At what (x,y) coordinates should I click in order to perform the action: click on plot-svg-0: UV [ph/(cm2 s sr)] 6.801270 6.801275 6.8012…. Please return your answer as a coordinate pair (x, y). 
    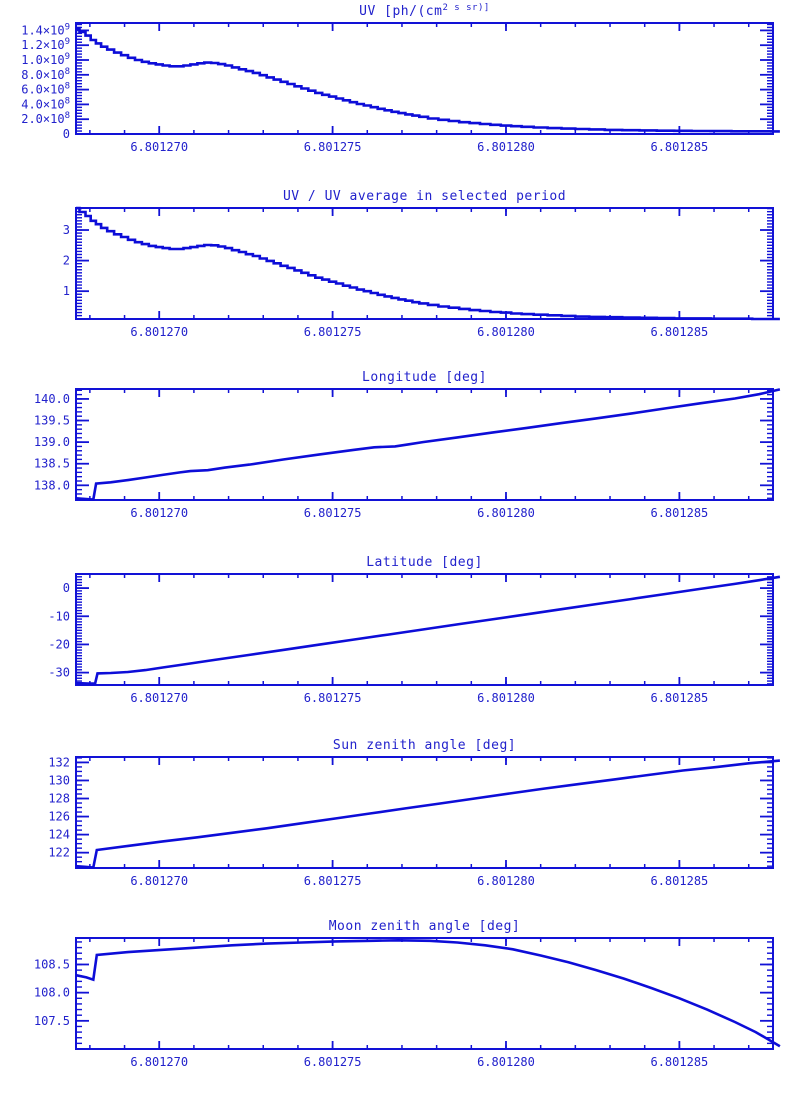
    Looking at the image, I should click on (400, 78).